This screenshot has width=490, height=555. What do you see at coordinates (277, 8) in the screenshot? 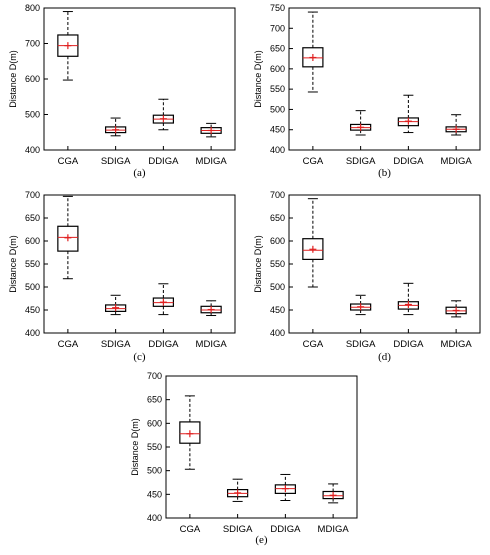
I see `y-tick-label: 750` at bounding box center [277, 8].